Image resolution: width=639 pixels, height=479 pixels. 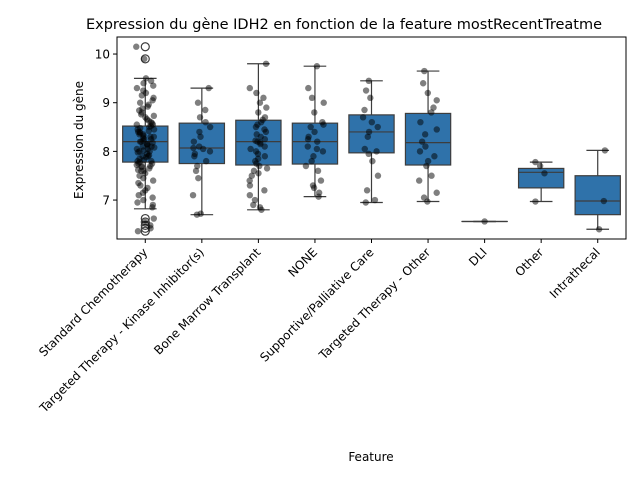 What do you see at coordinates (302, 262) in the screenshot?
I see `x-tick-label: NONE` at bounding box center [302, 262].